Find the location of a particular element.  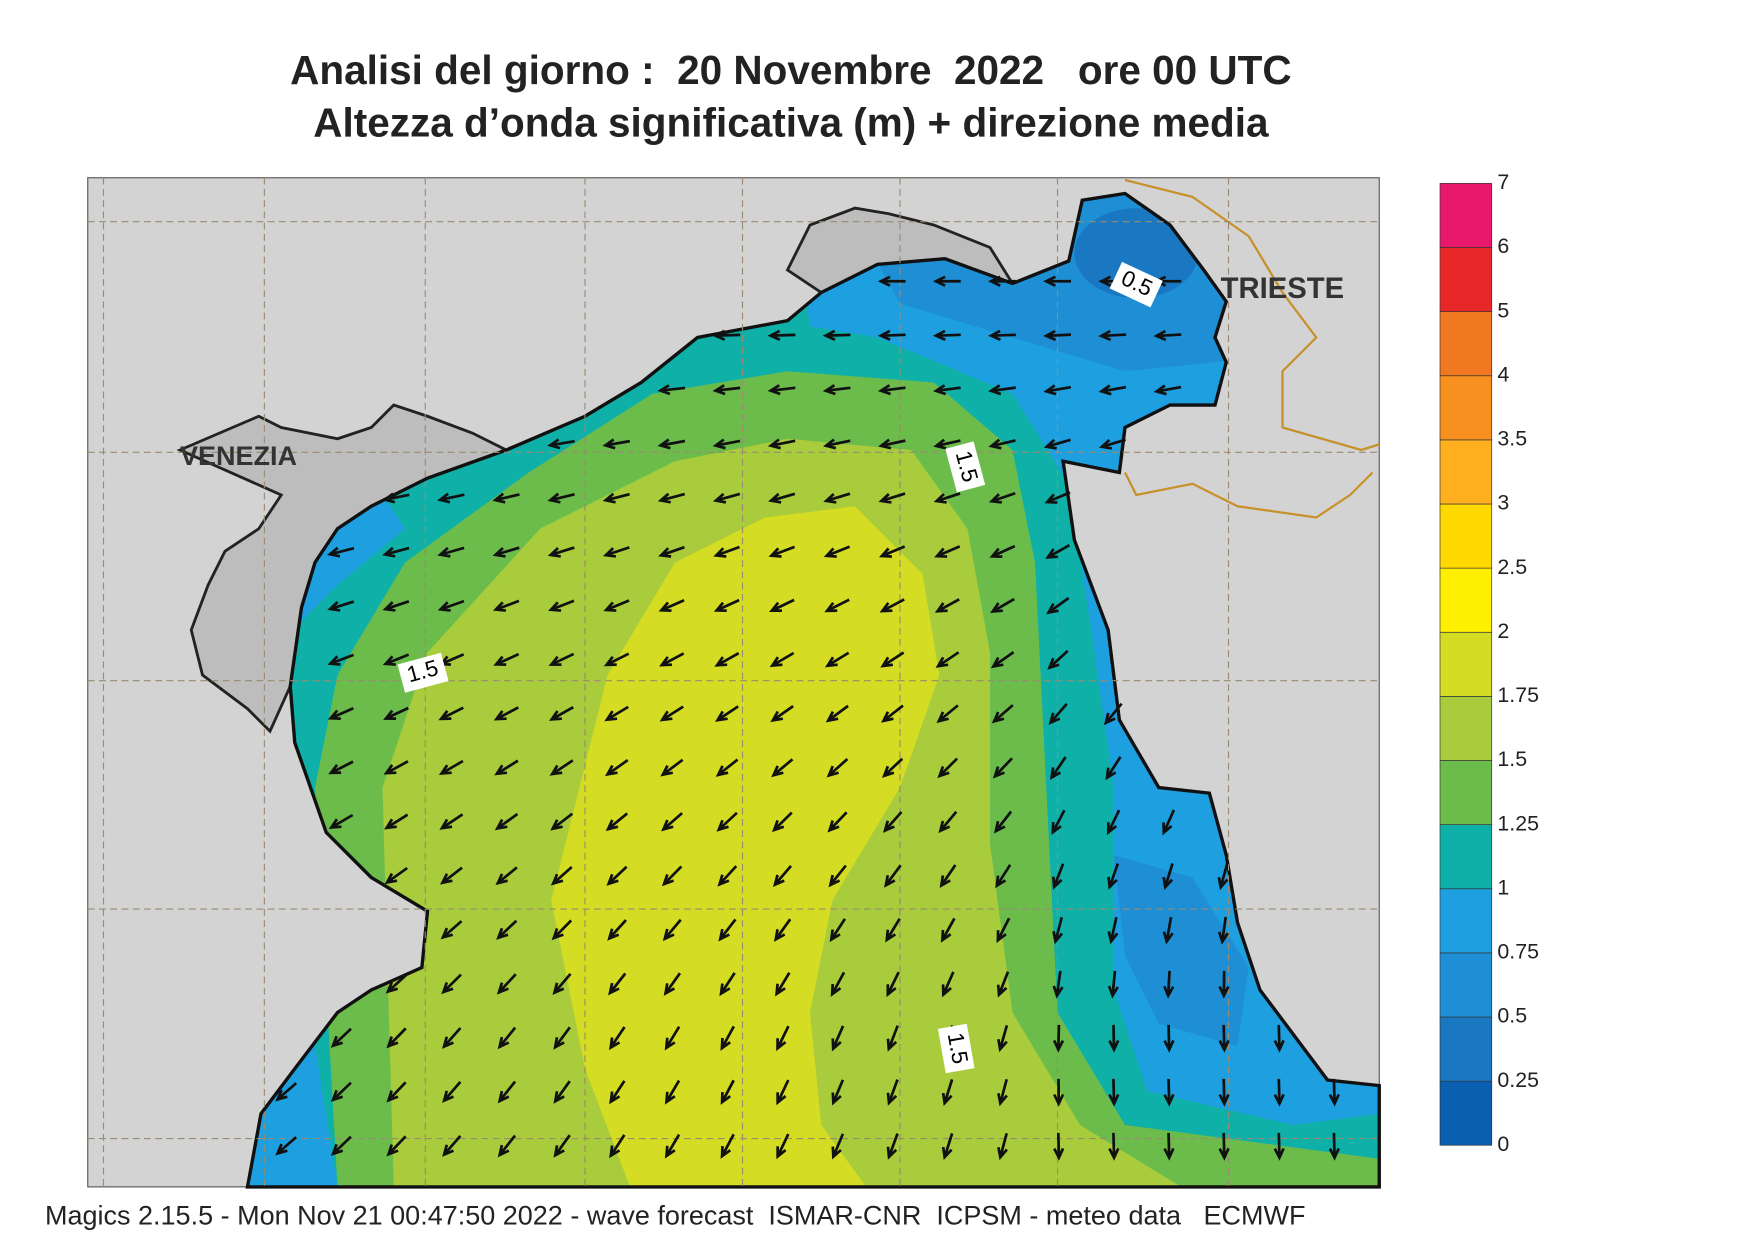

colorbar-tick-label: 1.75 is located at coordinates (1518, 695).